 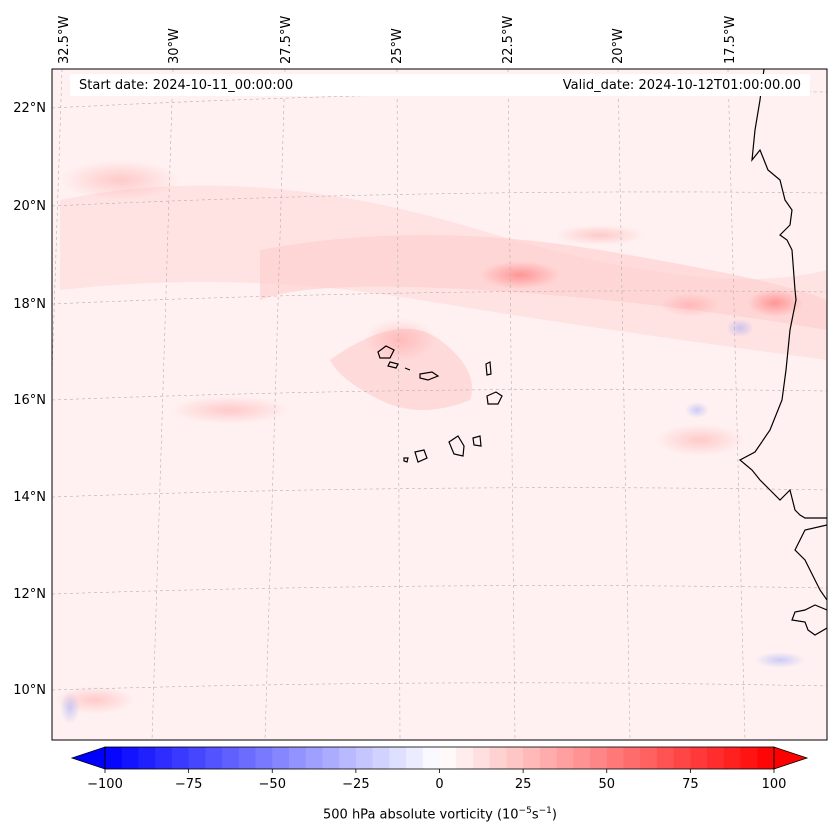 I want to click on lat-label: 18°N, so click(x=29, y=304).